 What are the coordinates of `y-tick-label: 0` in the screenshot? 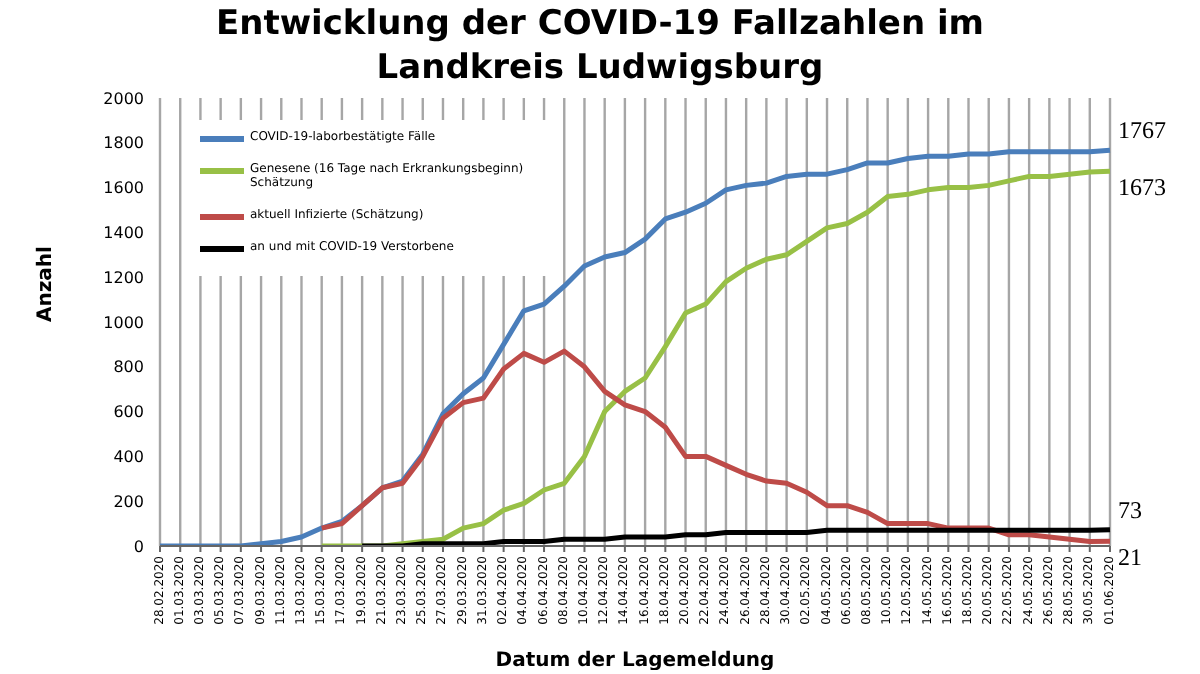 It's located at (138, 546).